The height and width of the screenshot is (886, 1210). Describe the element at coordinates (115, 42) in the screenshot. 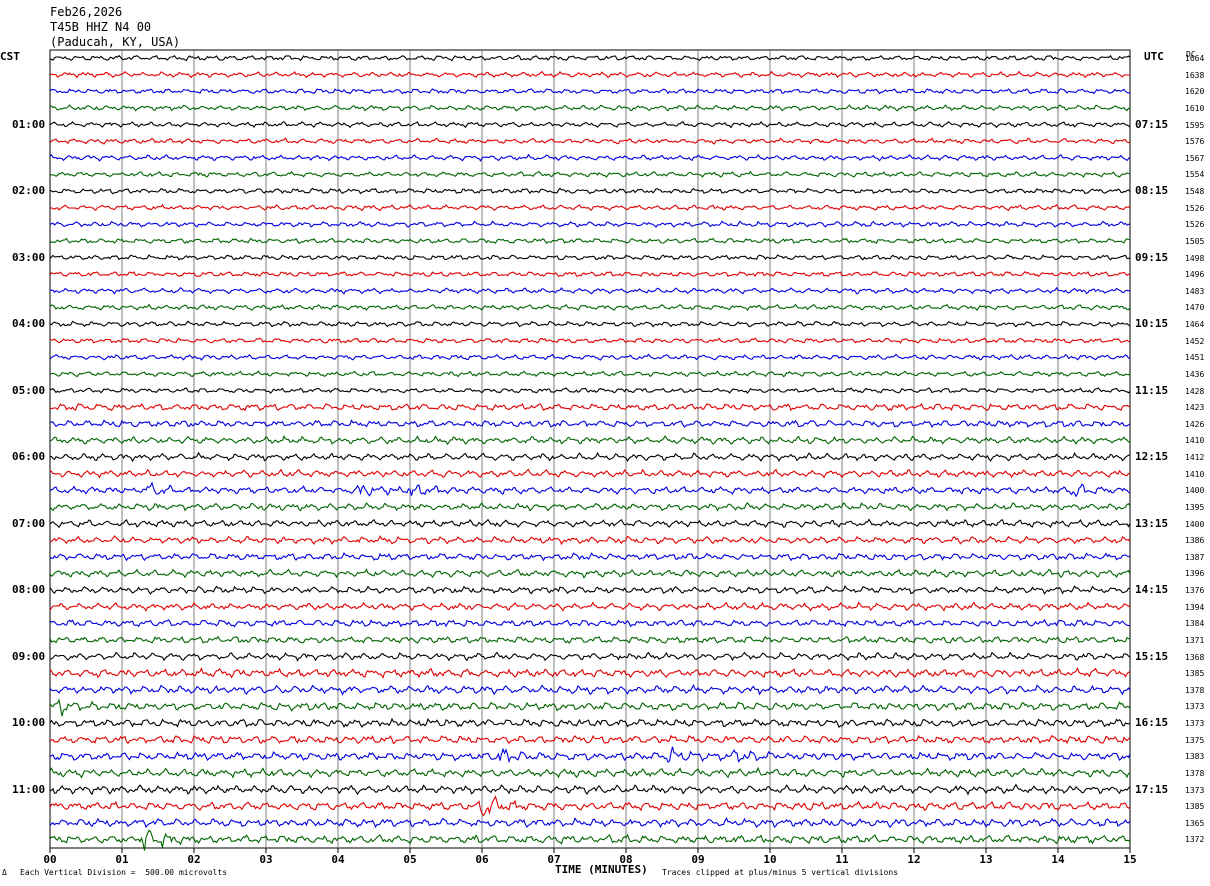

I see `station-location: (Paducah, KY, USA)` at that location.